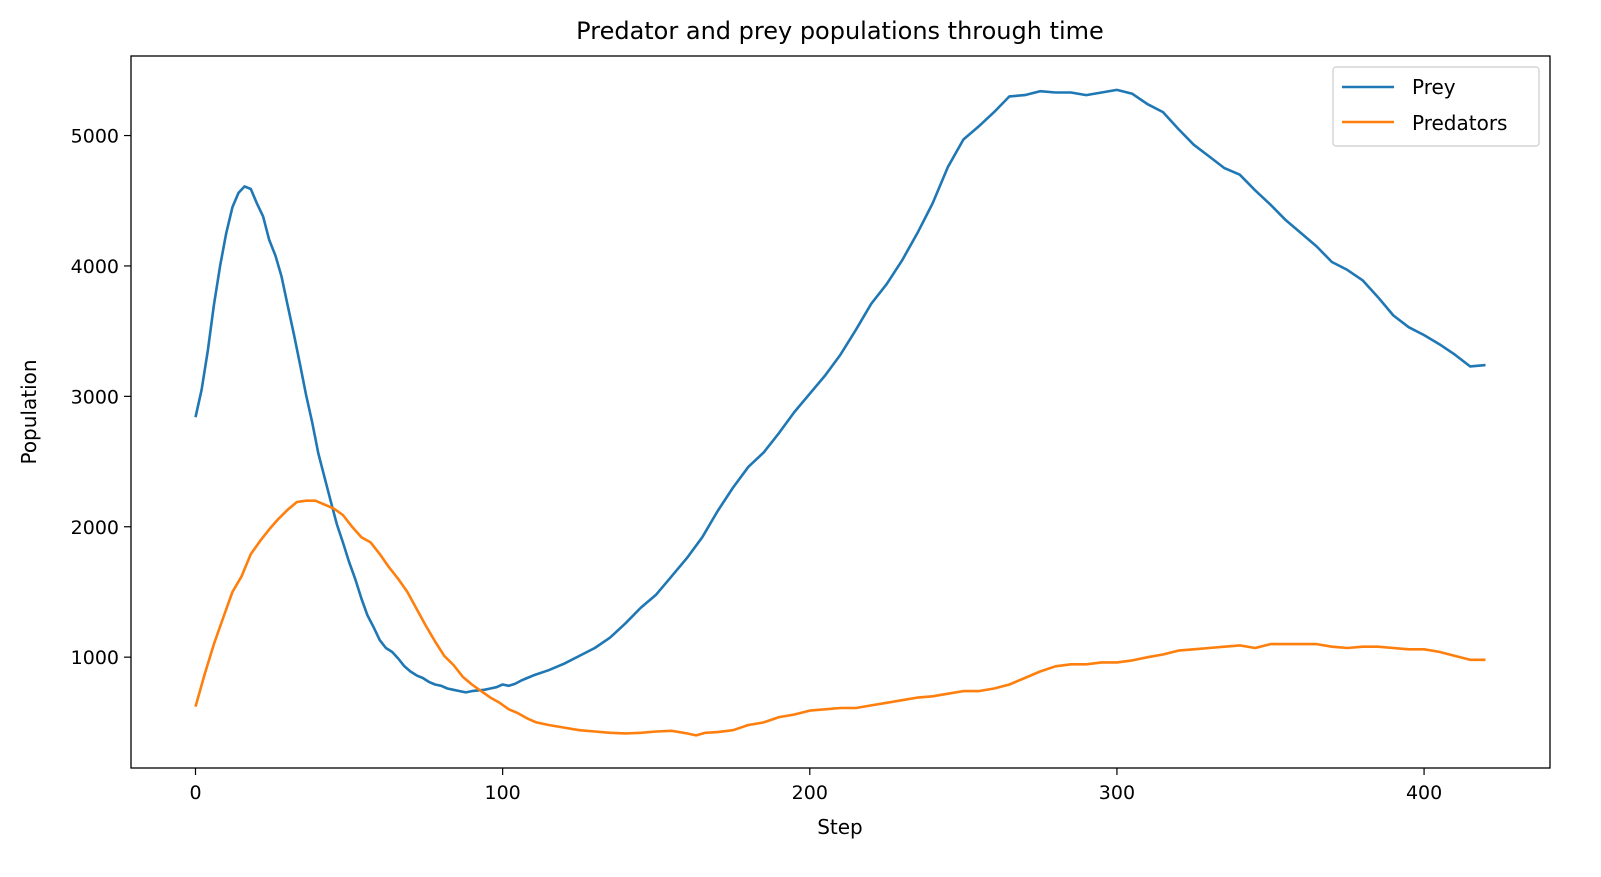  Describe the element at coordinates (95, 267) in the screenshot. I see `y-tick-label: 4000` at that location.